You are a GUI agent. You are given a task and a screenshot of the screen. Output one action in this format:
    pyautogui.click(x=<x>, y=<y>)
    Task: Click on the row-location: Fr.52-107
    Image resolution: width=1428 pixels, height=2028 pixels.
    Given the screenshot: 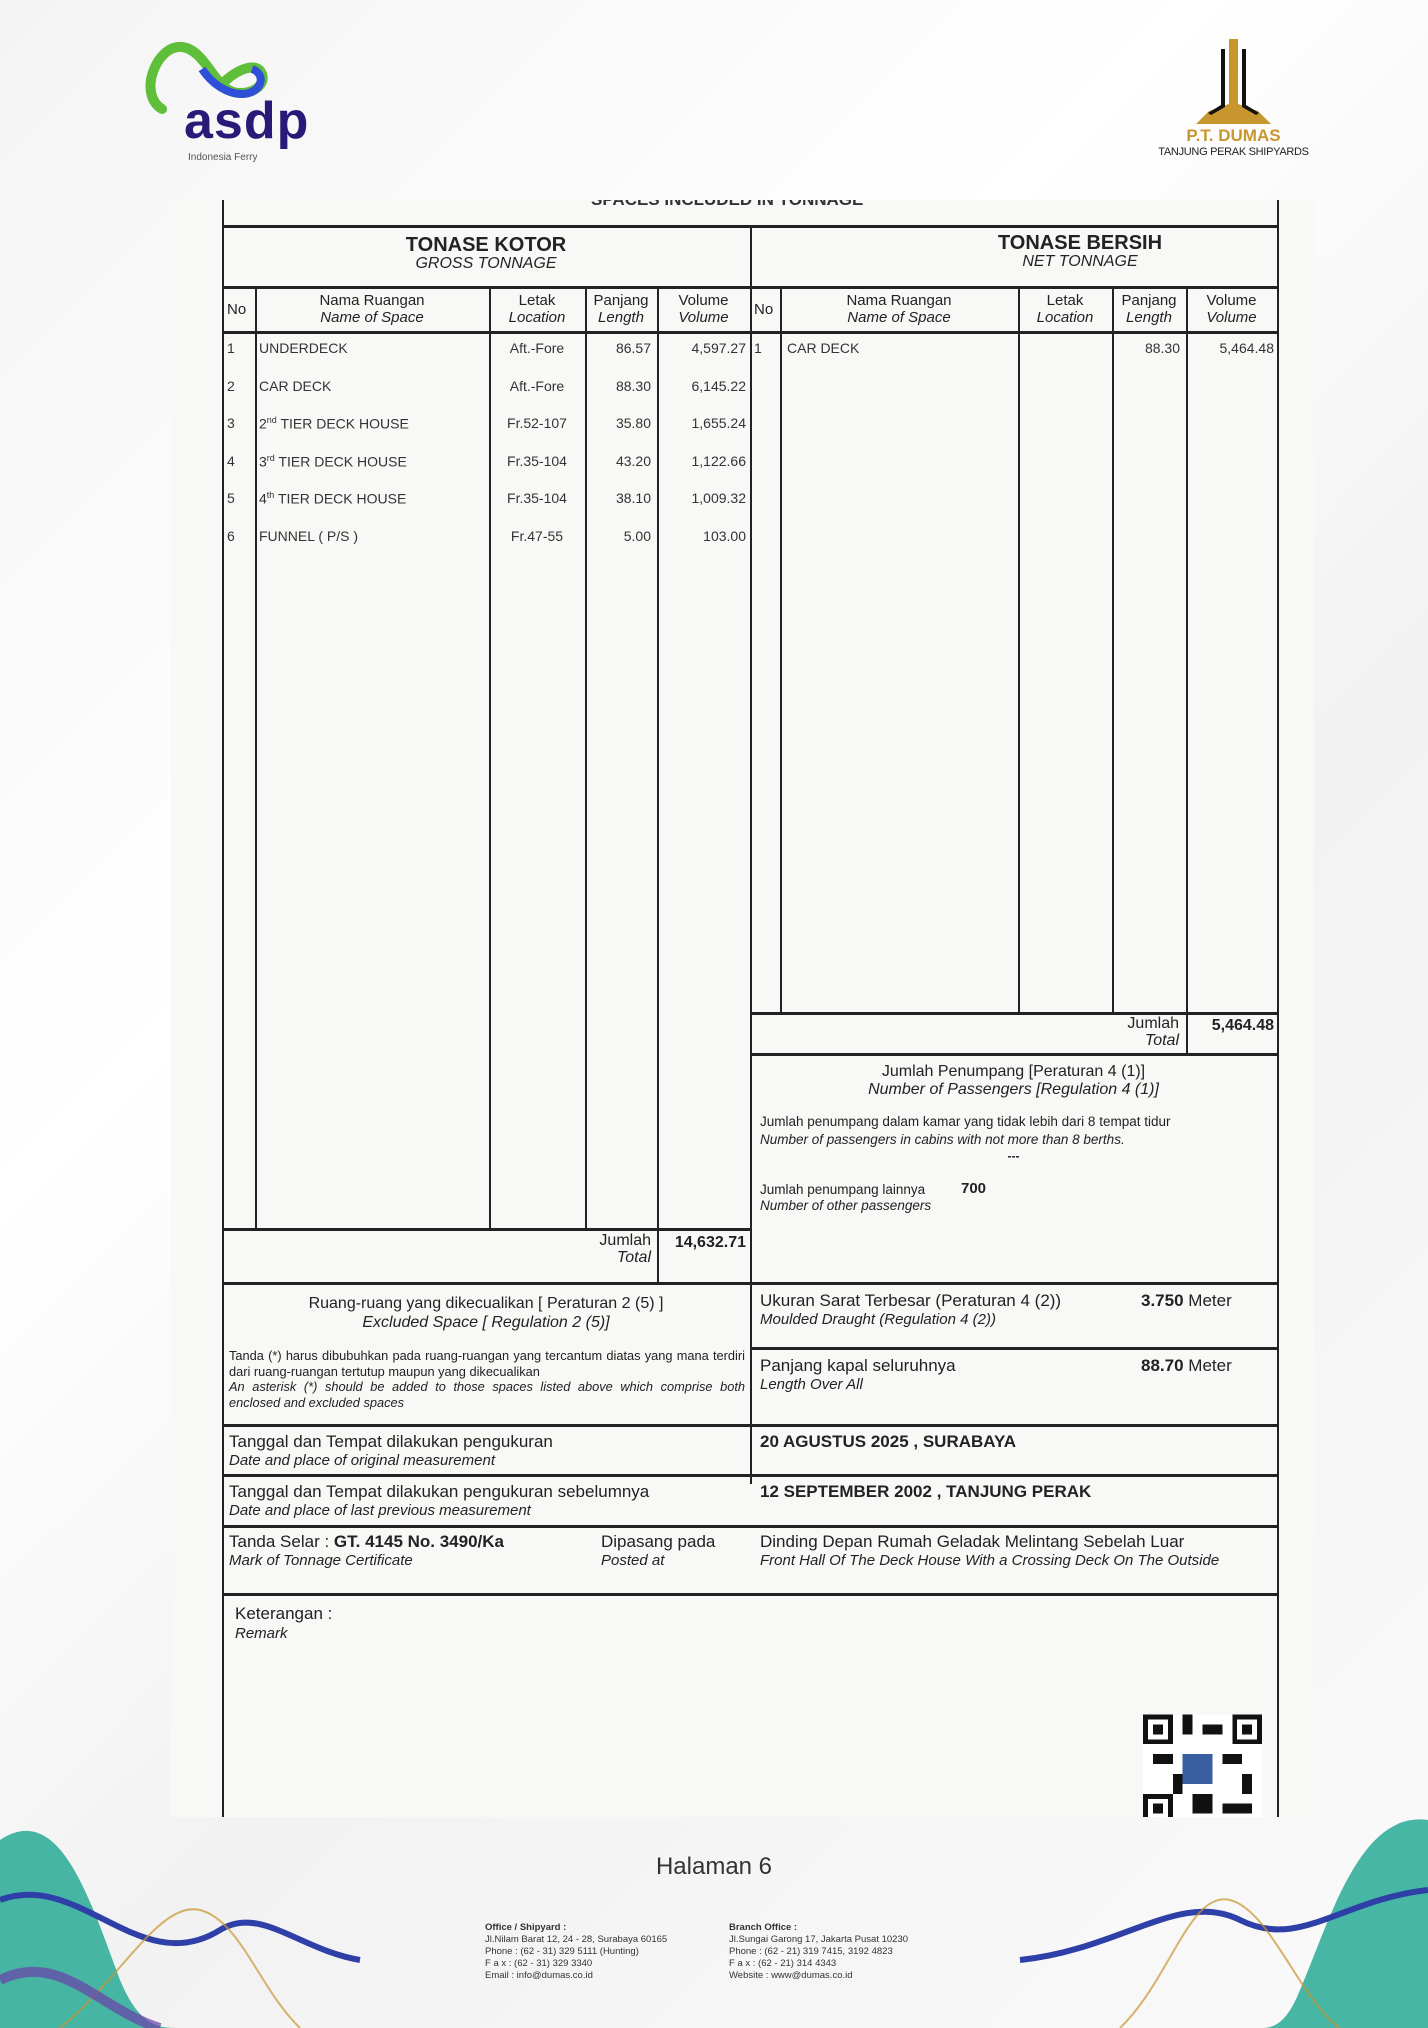 What is the action you would take?
    pyautogui.click(x=537, y=423)
    